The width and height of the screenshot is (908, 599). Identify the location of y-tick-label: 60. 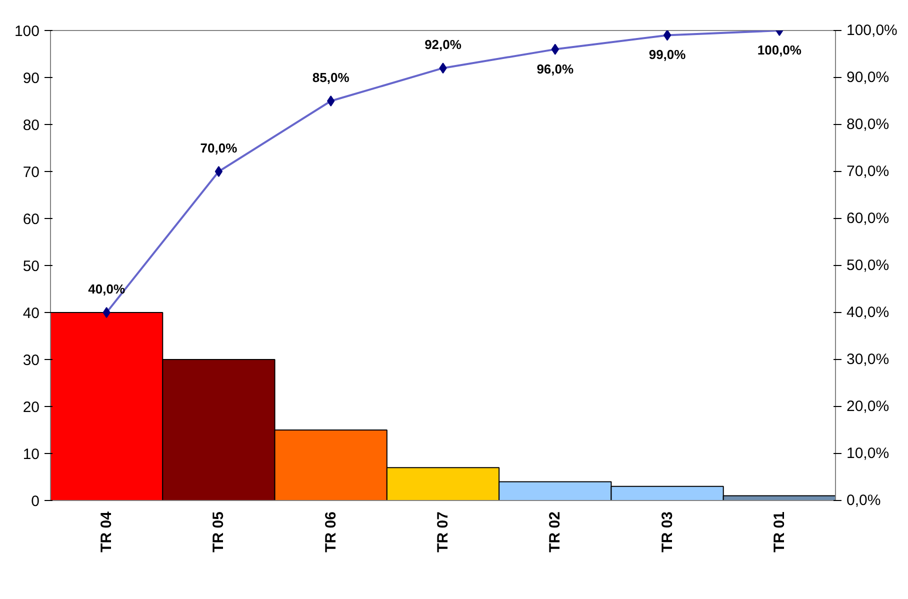
(31, 219).